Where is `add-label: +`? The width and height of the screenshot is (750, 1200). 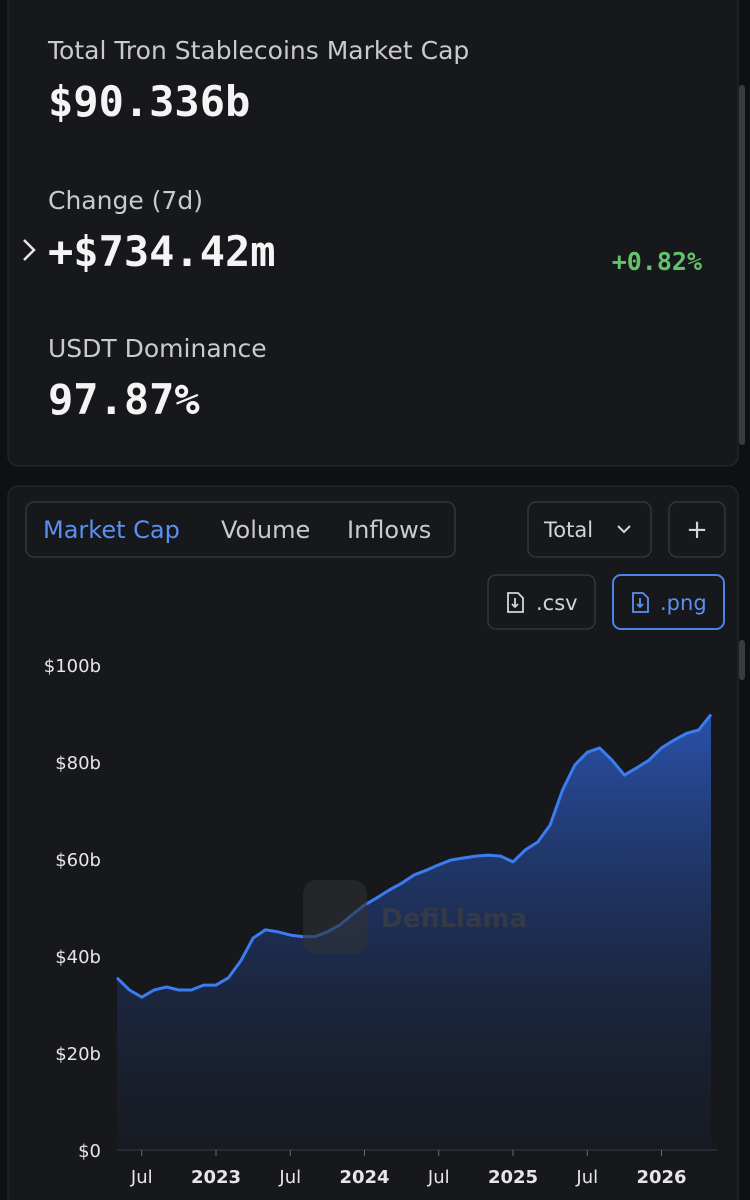 add-label: + is located at coordinates (697, 530).